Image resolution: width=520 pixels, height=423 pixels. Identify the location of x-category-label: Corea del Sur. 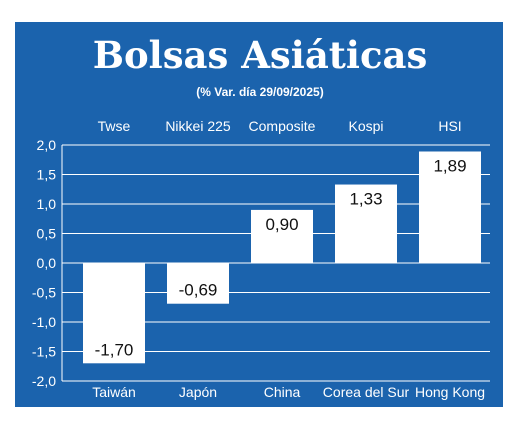
(366, 392).